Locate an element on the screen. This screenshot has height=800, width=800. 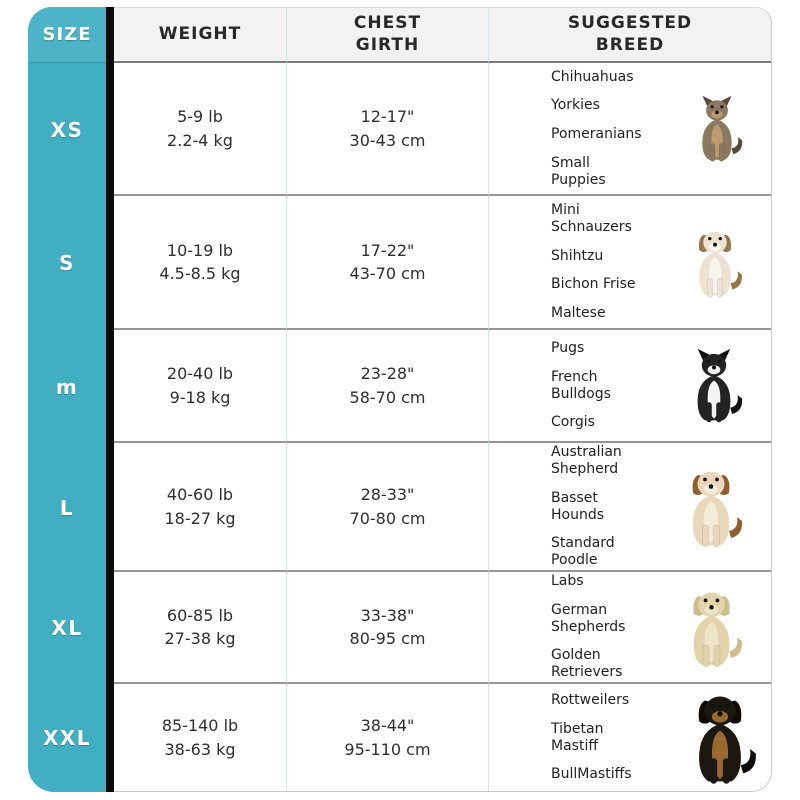
breeds-cell-xxl: Rottweilers Tibetan Mastiff BullMastiffs is located at coordinates (630, 737).